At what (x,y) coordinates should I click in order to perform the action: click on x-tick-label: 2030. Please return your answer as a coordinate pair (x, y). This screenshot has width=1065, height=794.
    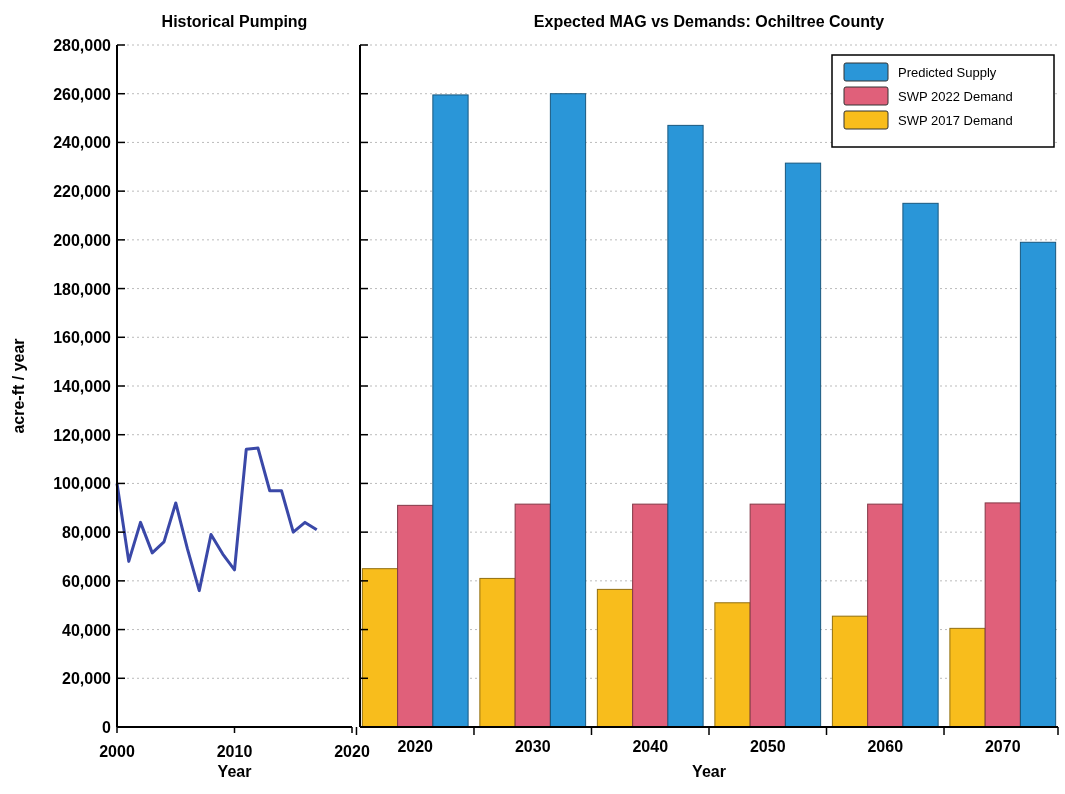
    Looking at the image, I should click on (532, 746).